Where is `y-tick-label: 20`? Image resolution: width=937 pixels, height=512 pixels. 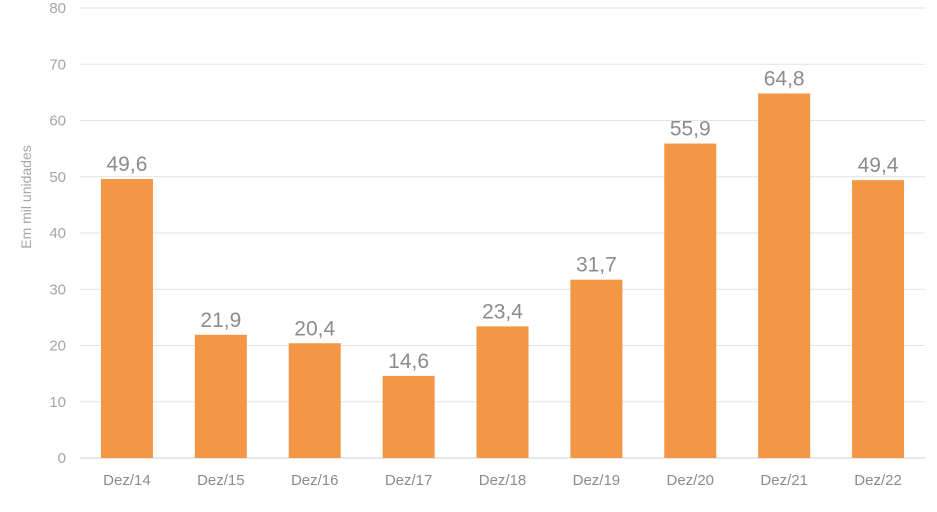 y-tick-label: 20 is located at coordinates (57, 346).